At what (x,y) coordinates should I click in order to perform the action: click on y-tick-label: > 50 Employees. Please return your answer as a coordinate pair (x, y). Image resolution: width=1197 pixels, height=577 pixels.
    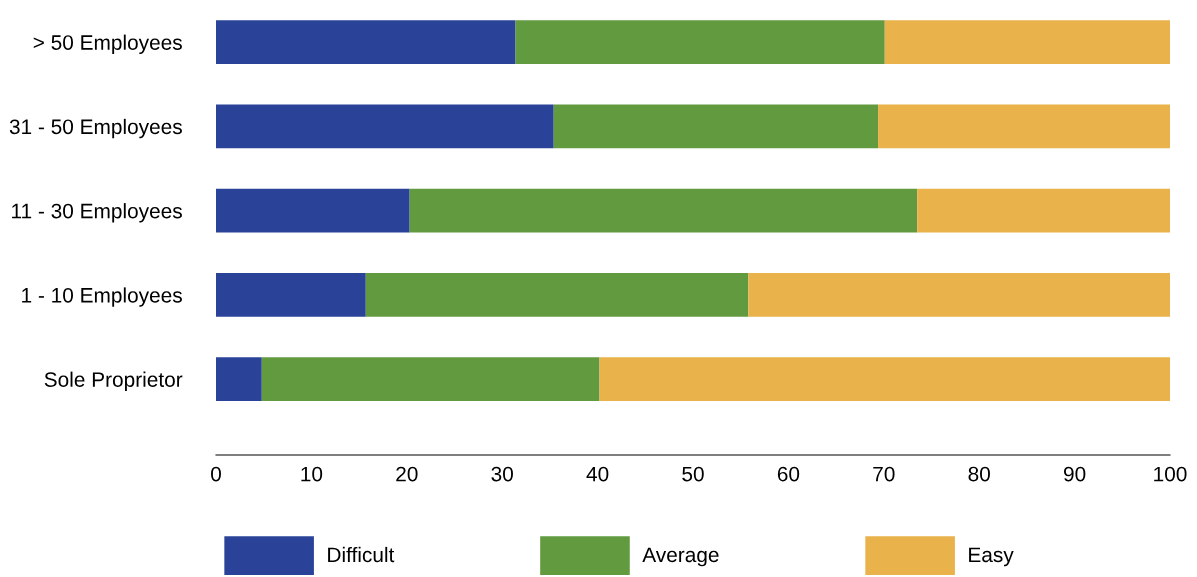
    Looking at the image, I should click on (107, 44).